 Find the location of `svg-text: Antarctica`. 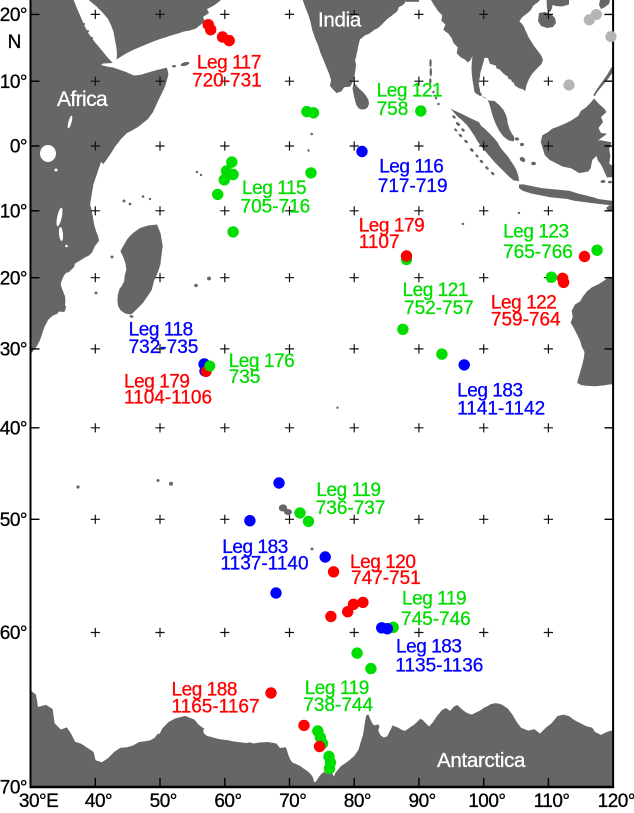

svg-text: Antarctica is located at coordinates (481, 760).